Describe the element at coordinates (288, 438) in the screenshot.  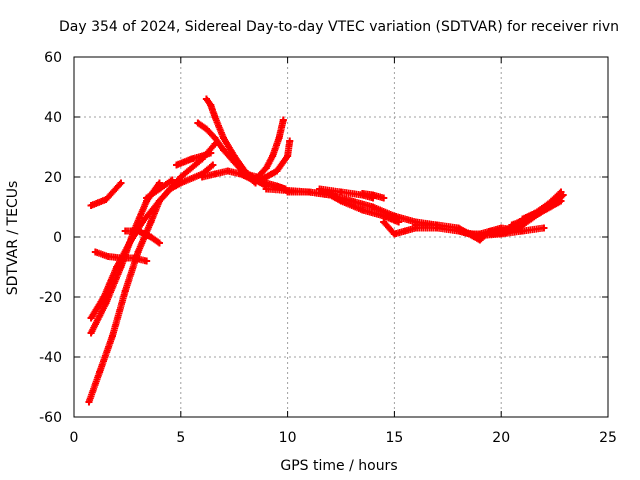
I see `x-tick-label: 10` at that location.